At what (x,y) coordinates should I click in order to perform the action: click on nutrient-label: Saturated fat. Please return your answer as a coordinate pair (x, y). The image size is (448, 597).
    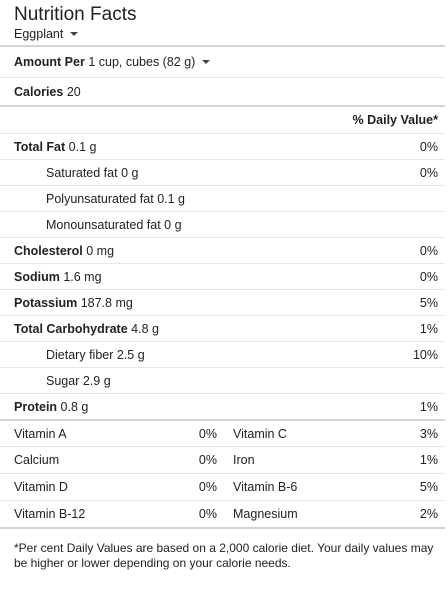
    Looking at the image, I should click on (82, 172).